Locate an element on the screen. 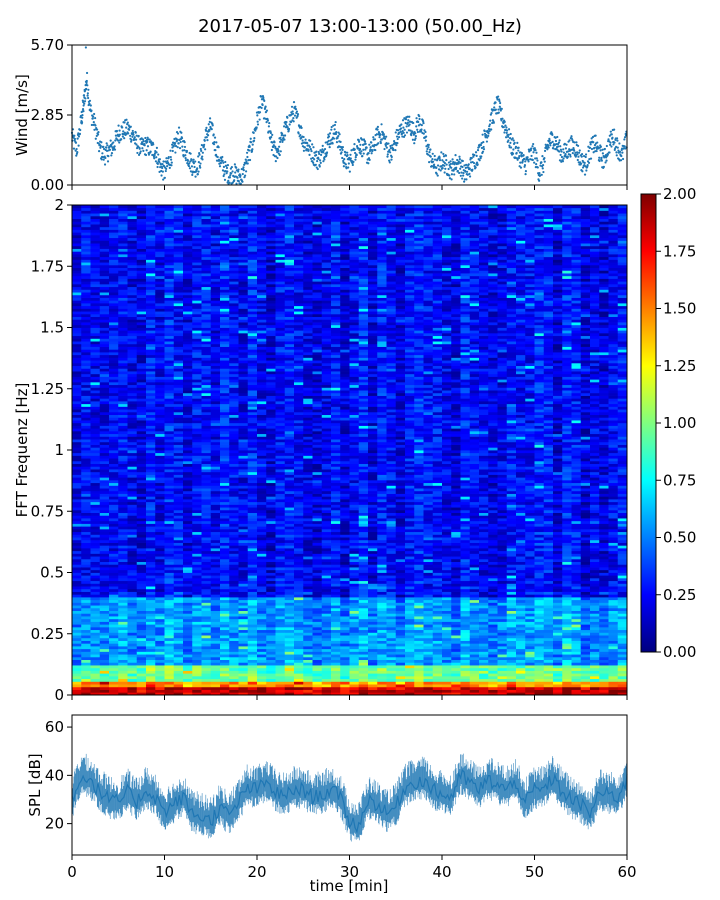  figure-title: 2017-05-07 13:00-13:00 (50.00_Hz) is located at coordinates (360, 26).